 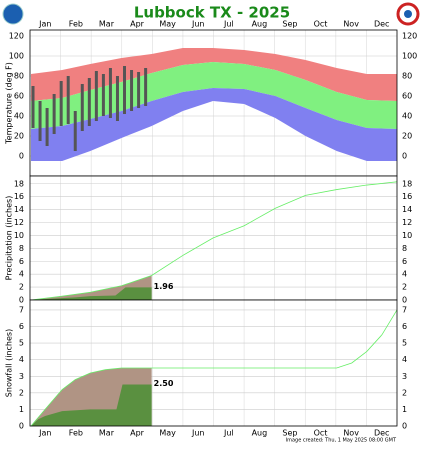 What do you see at coordinates (228, 433) in the screenshot?
I see `month-label-bottom: Jul` at bounding box center [228, 433].